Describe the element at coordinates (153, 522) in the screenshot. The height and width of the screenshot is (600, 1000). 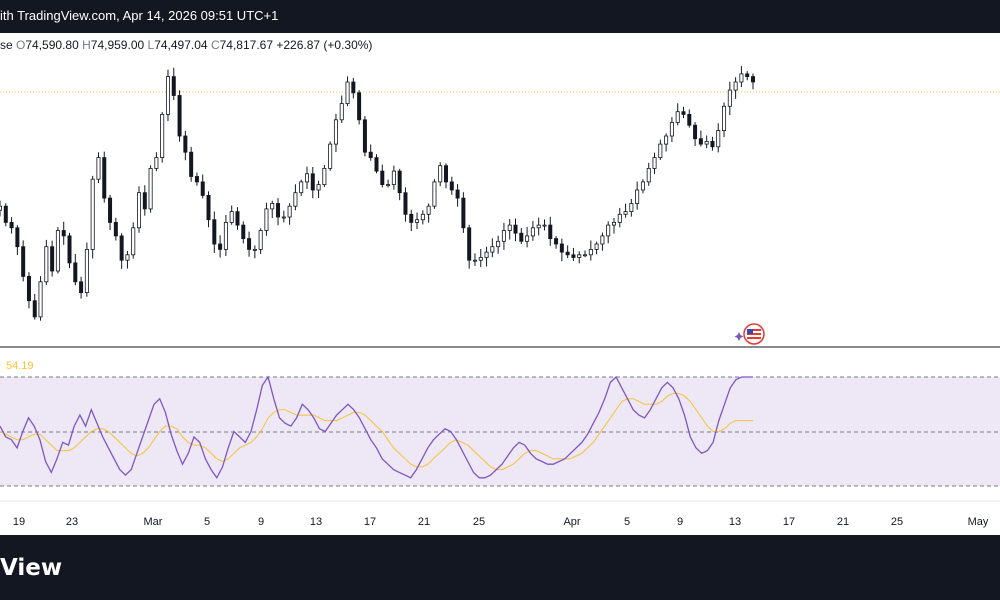
I see `x-tick-label: Mar` at that location.